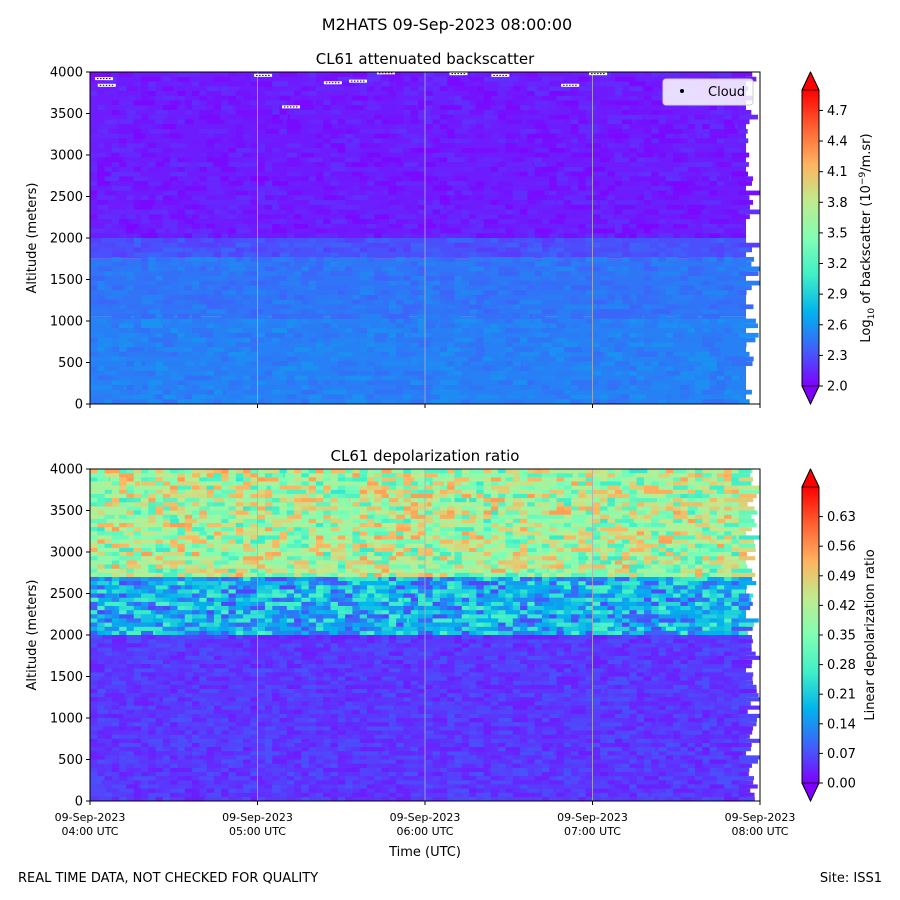 The height and width of the screenshot is (900, 900). Describe the element at coordinates (682, 91) in the screenshot. I see `cloud-legend-marker` at that location.